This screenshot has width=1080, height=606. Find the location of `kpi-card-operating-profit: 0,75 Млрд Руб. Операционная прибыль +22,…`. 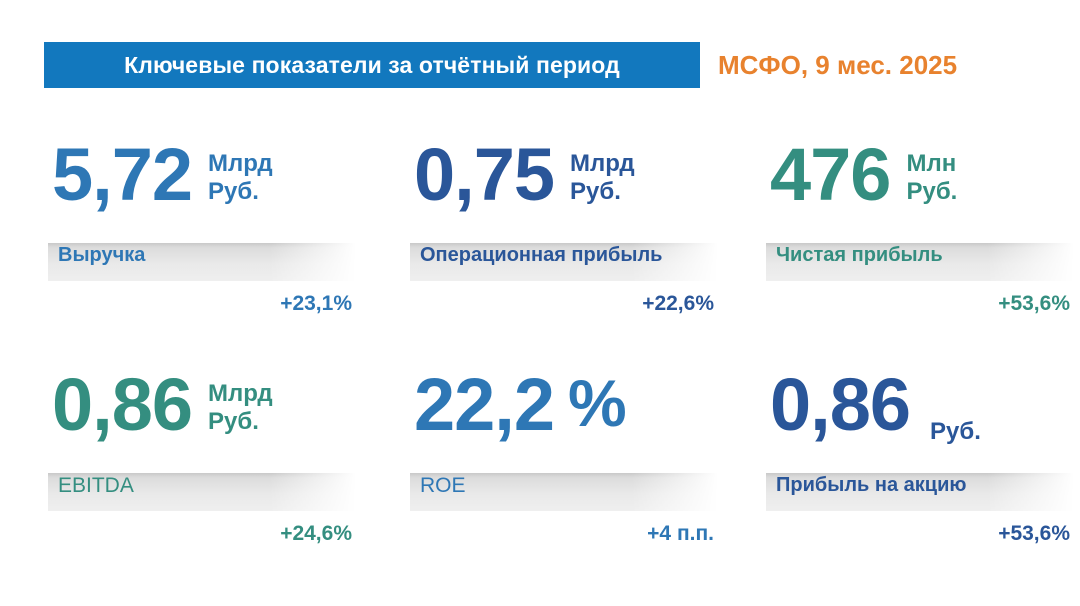

kpi-card-operating-profit: 0,75 Млрд Руб. Операционная прибыль +22,… is located at coordinates (562, 236).